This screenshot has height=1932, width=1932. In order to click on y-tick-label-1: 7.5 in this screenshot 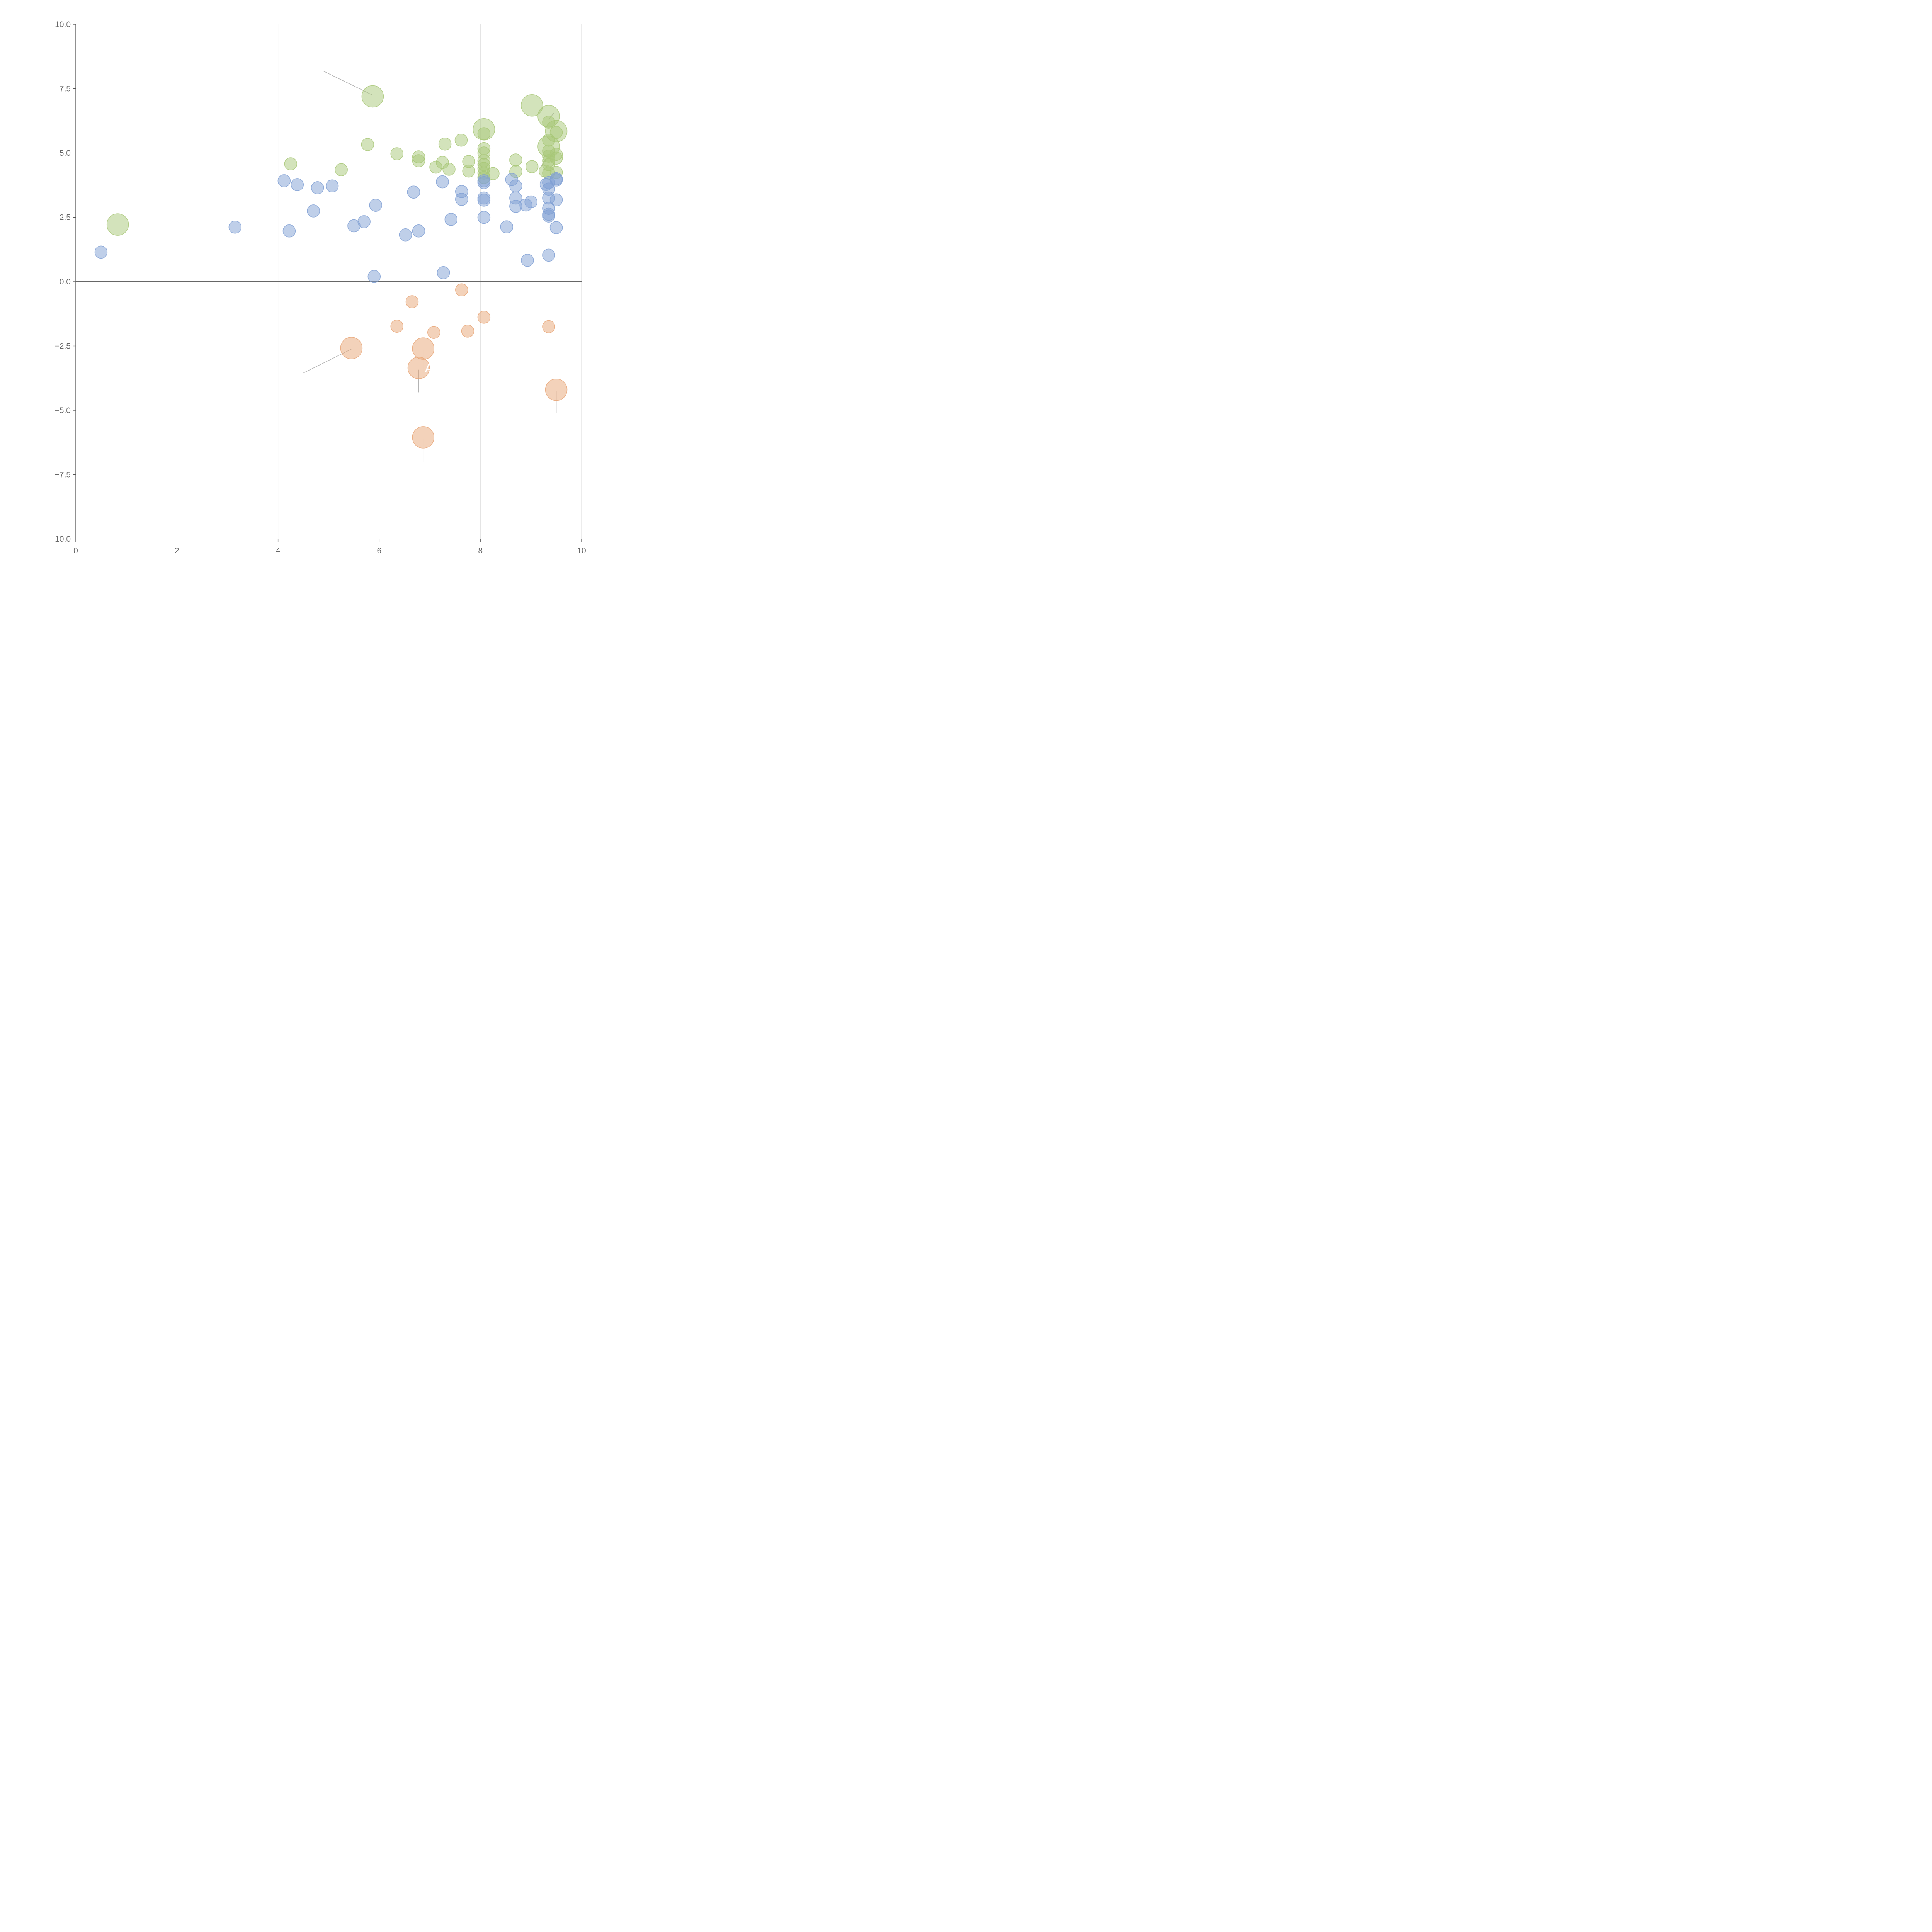, I will do `click(66, 90)`.